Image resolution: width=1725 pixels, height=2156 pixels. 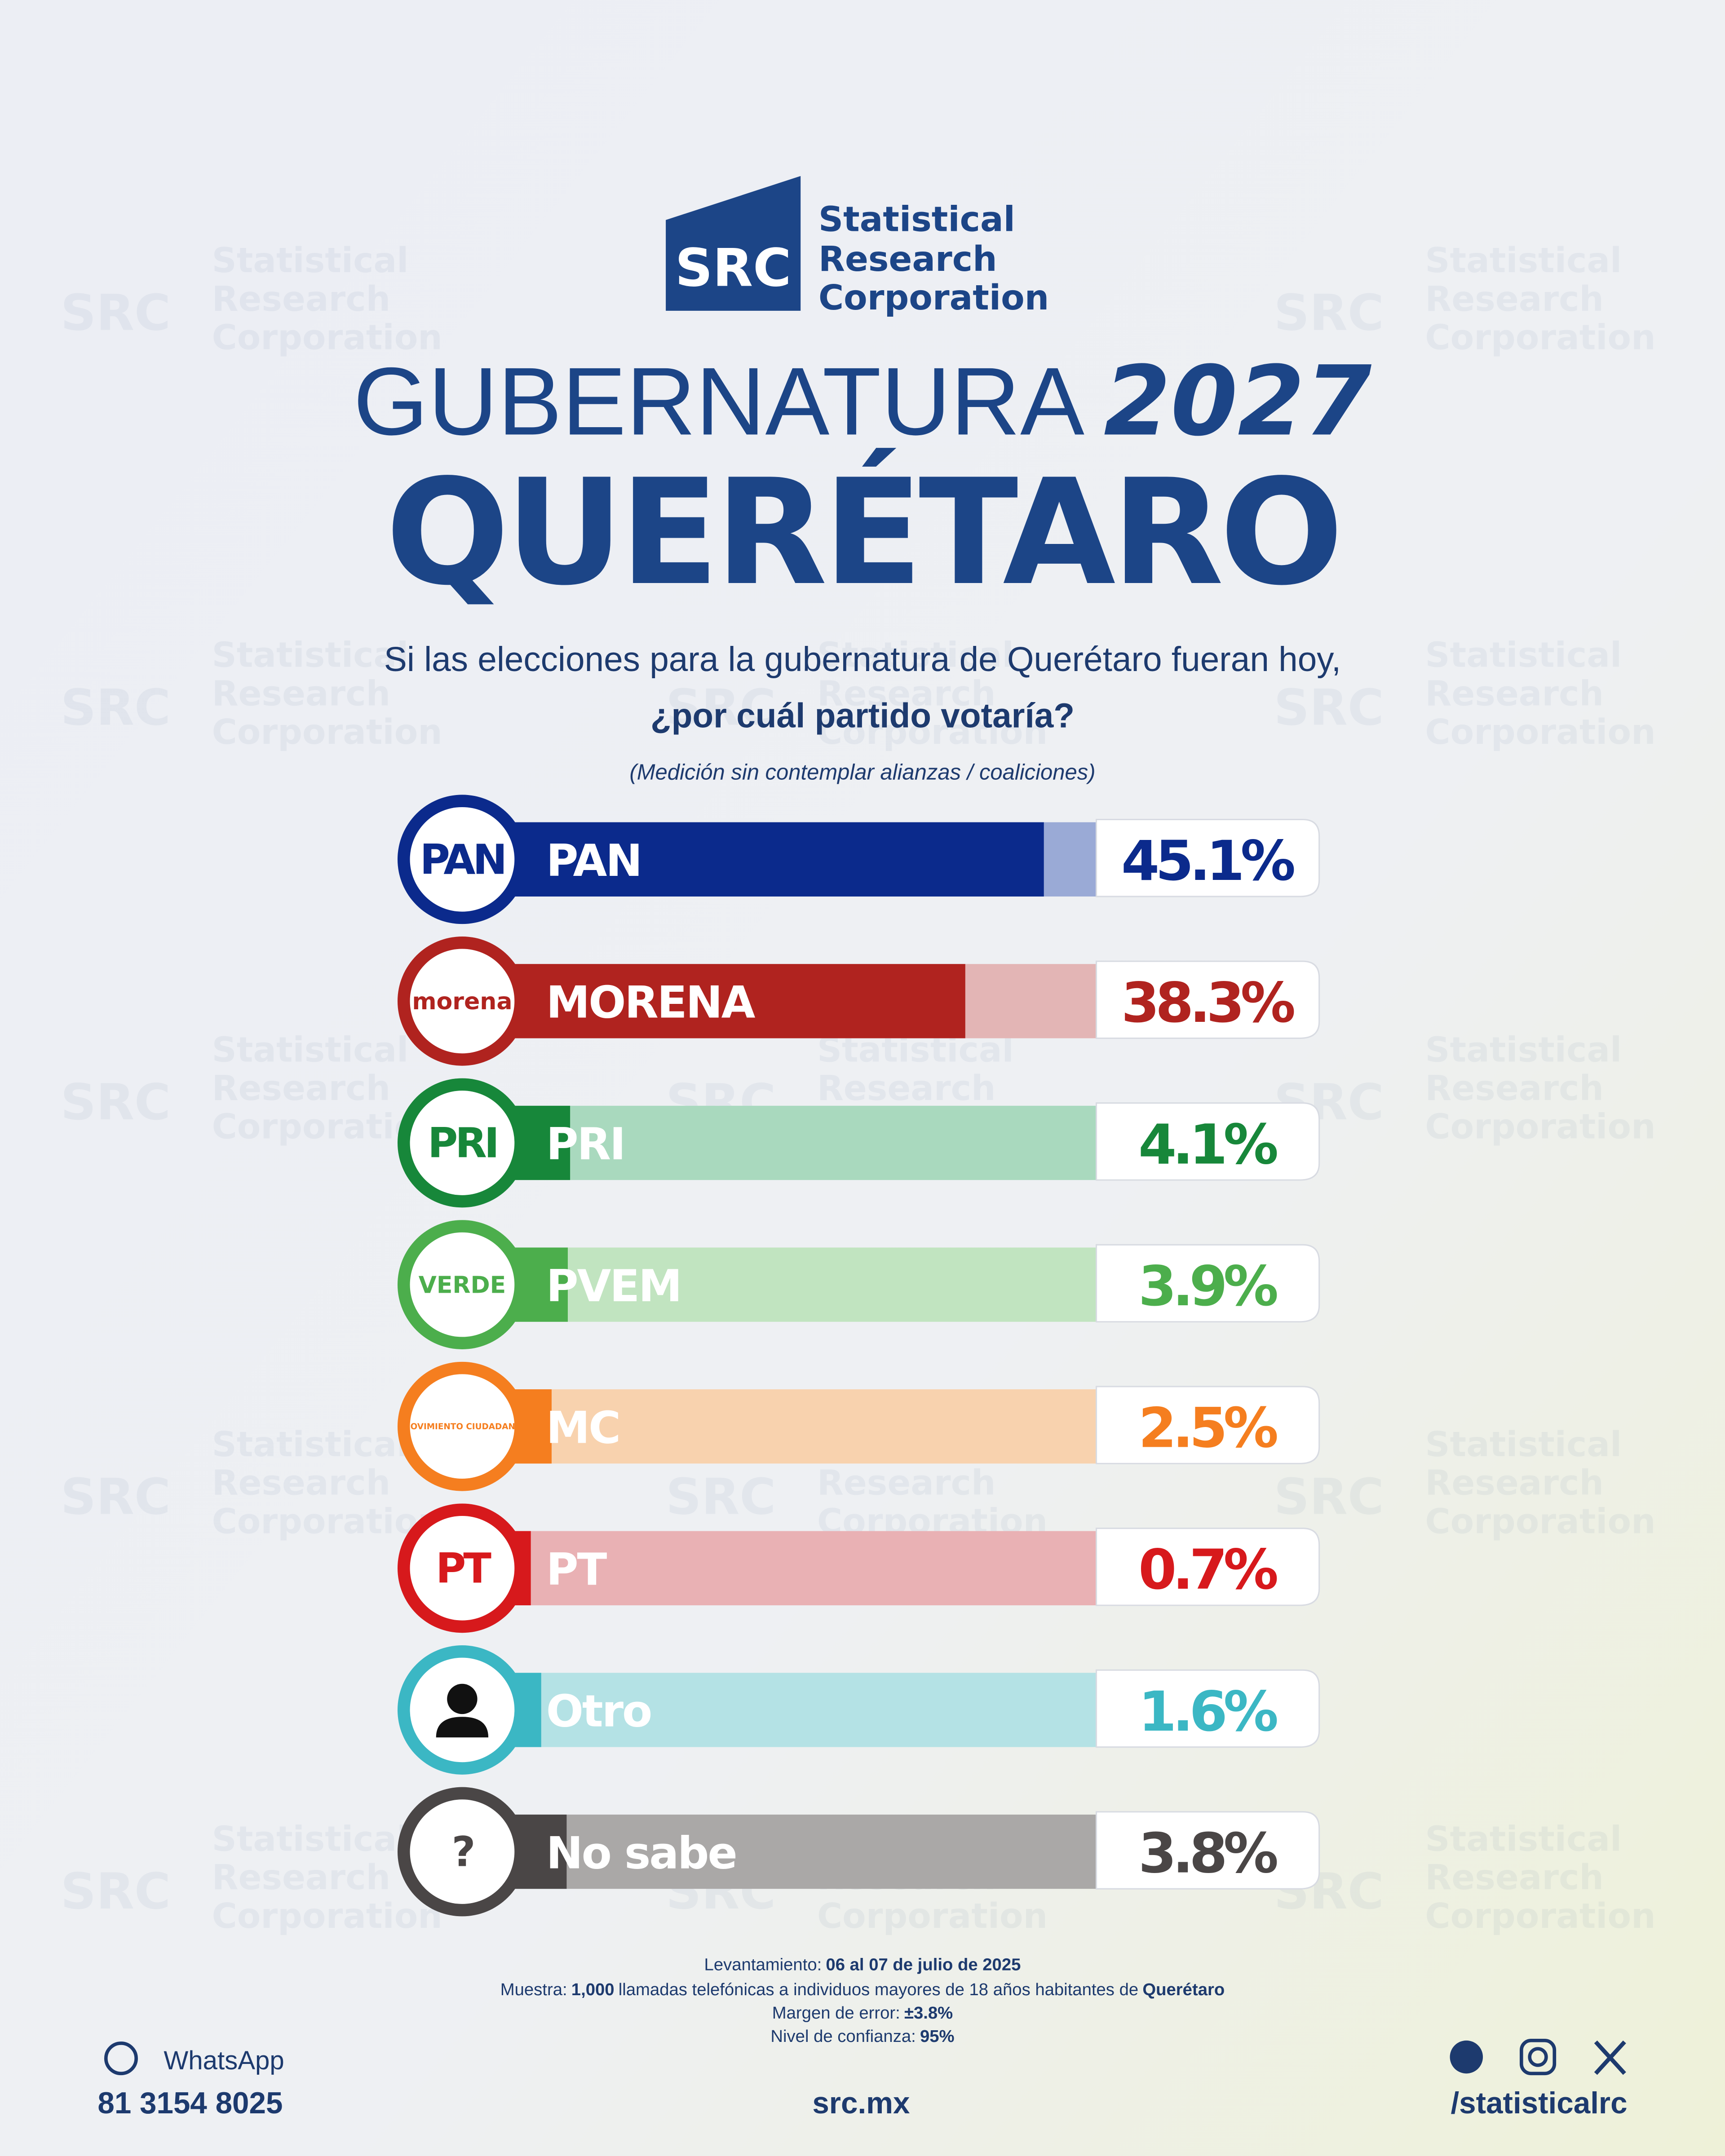 What do you see at coordinates (582, 1428) in the screenshot?
I see `category-label: MC` at bounding box center [582, 1428].